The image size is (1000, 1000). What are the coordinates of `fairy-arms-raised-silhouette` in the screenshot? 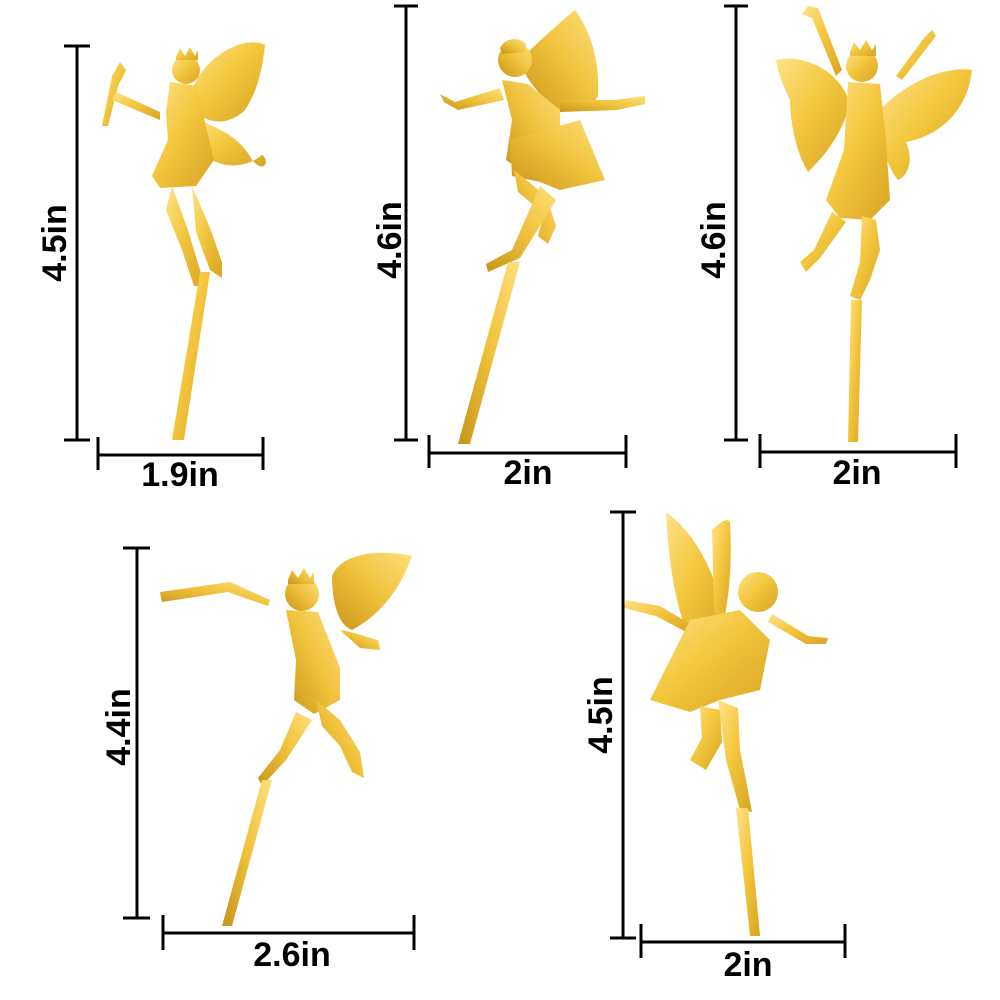 It's located at (874, 224).